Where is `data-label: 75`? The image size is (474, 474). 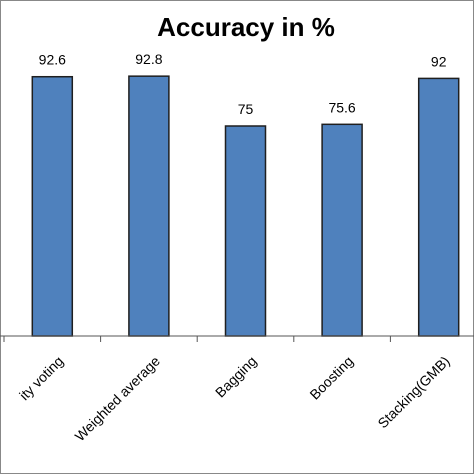 data-label: 75 is located at coordinates (246, 109).